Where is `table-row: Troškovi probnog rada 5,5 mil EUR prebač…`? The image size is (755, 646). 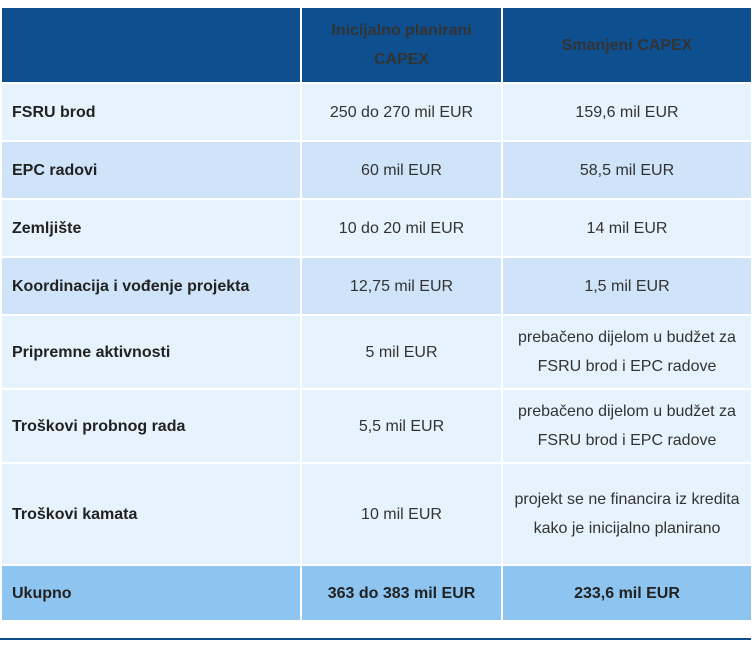
table-row: Troškovi probnog rada 5,5 mil EUR prebač… is located at coordinates (376, 426).